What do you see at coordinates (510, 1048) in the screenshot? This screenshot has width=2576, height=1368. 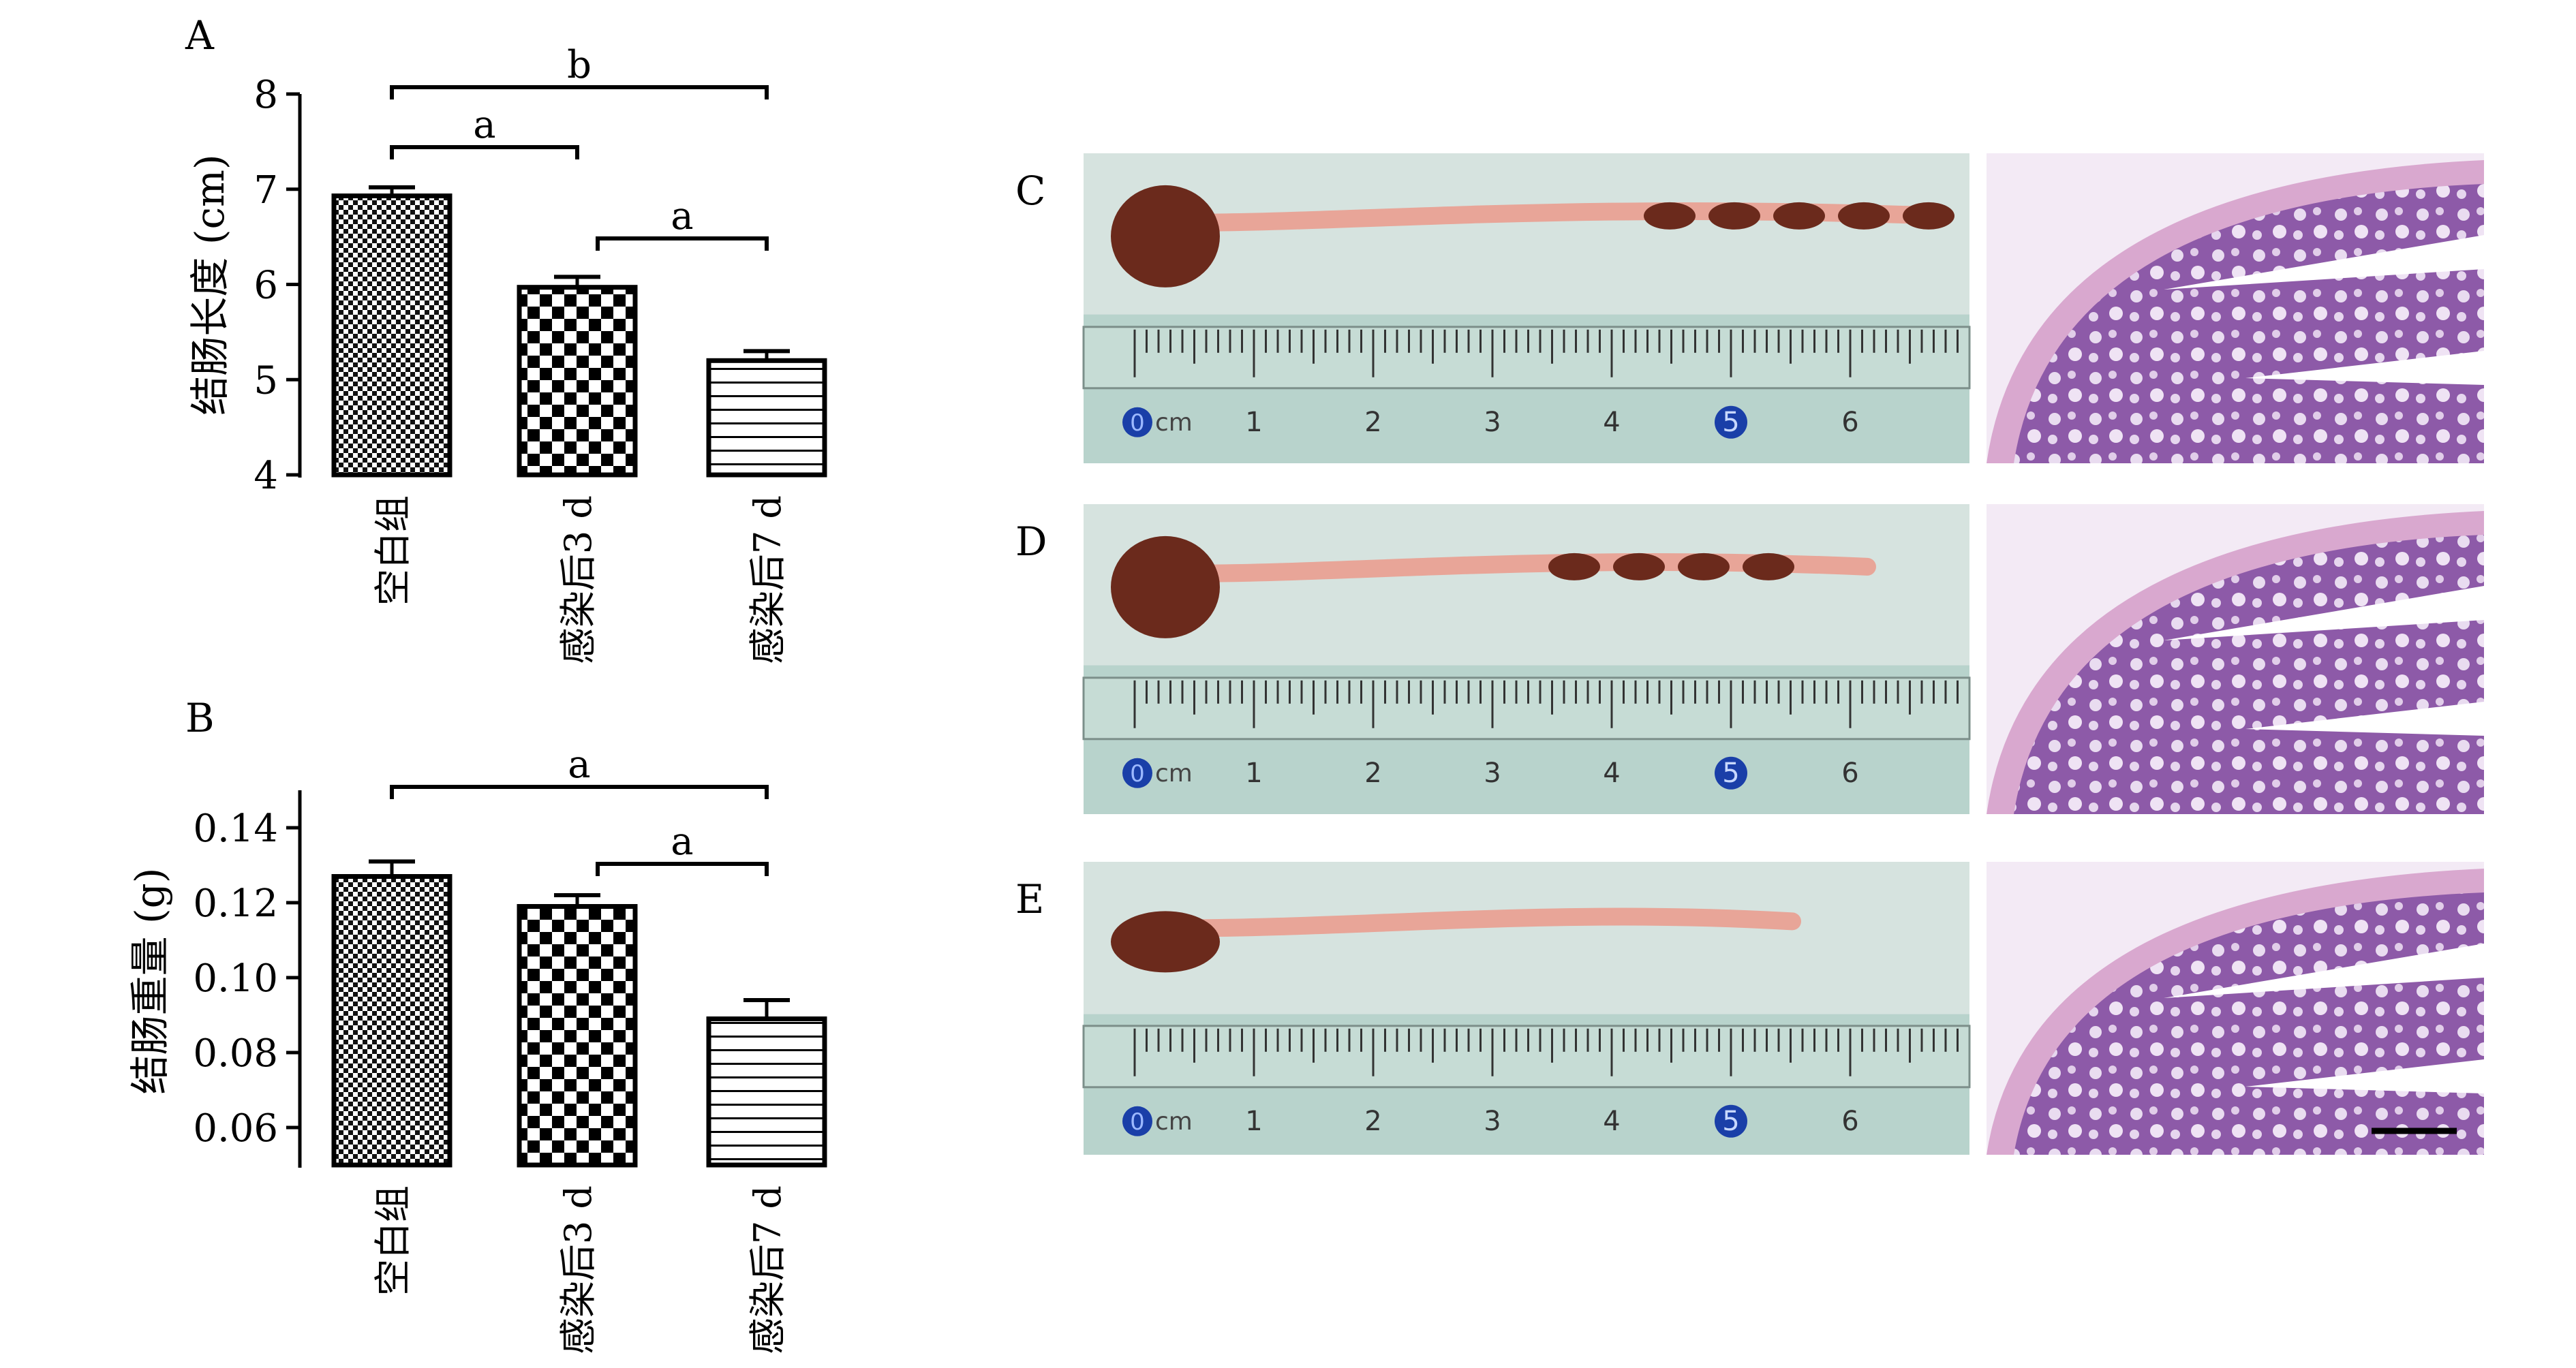 I see `plot-area-b: 0.06 0.08 0.10 0.12 0.14 空白组 感染后3 d 感染后7 d a a` at bounding box center [510, 1048].